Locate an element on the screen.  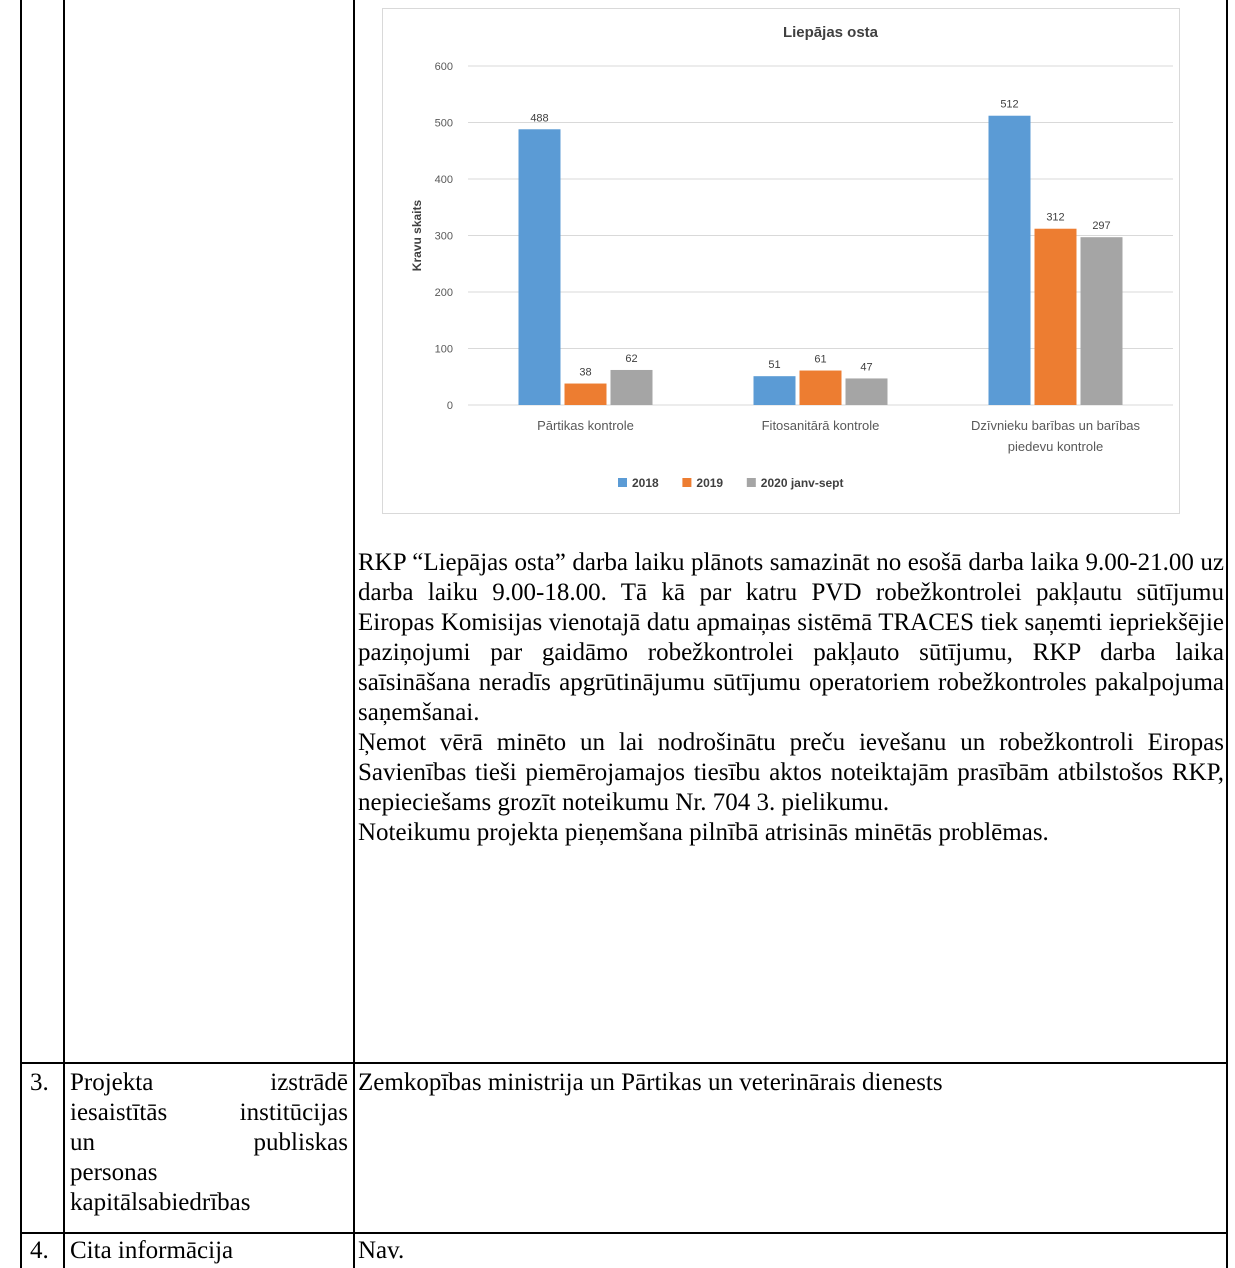
legend-label: 2018 is located at coordinates (645, 483).